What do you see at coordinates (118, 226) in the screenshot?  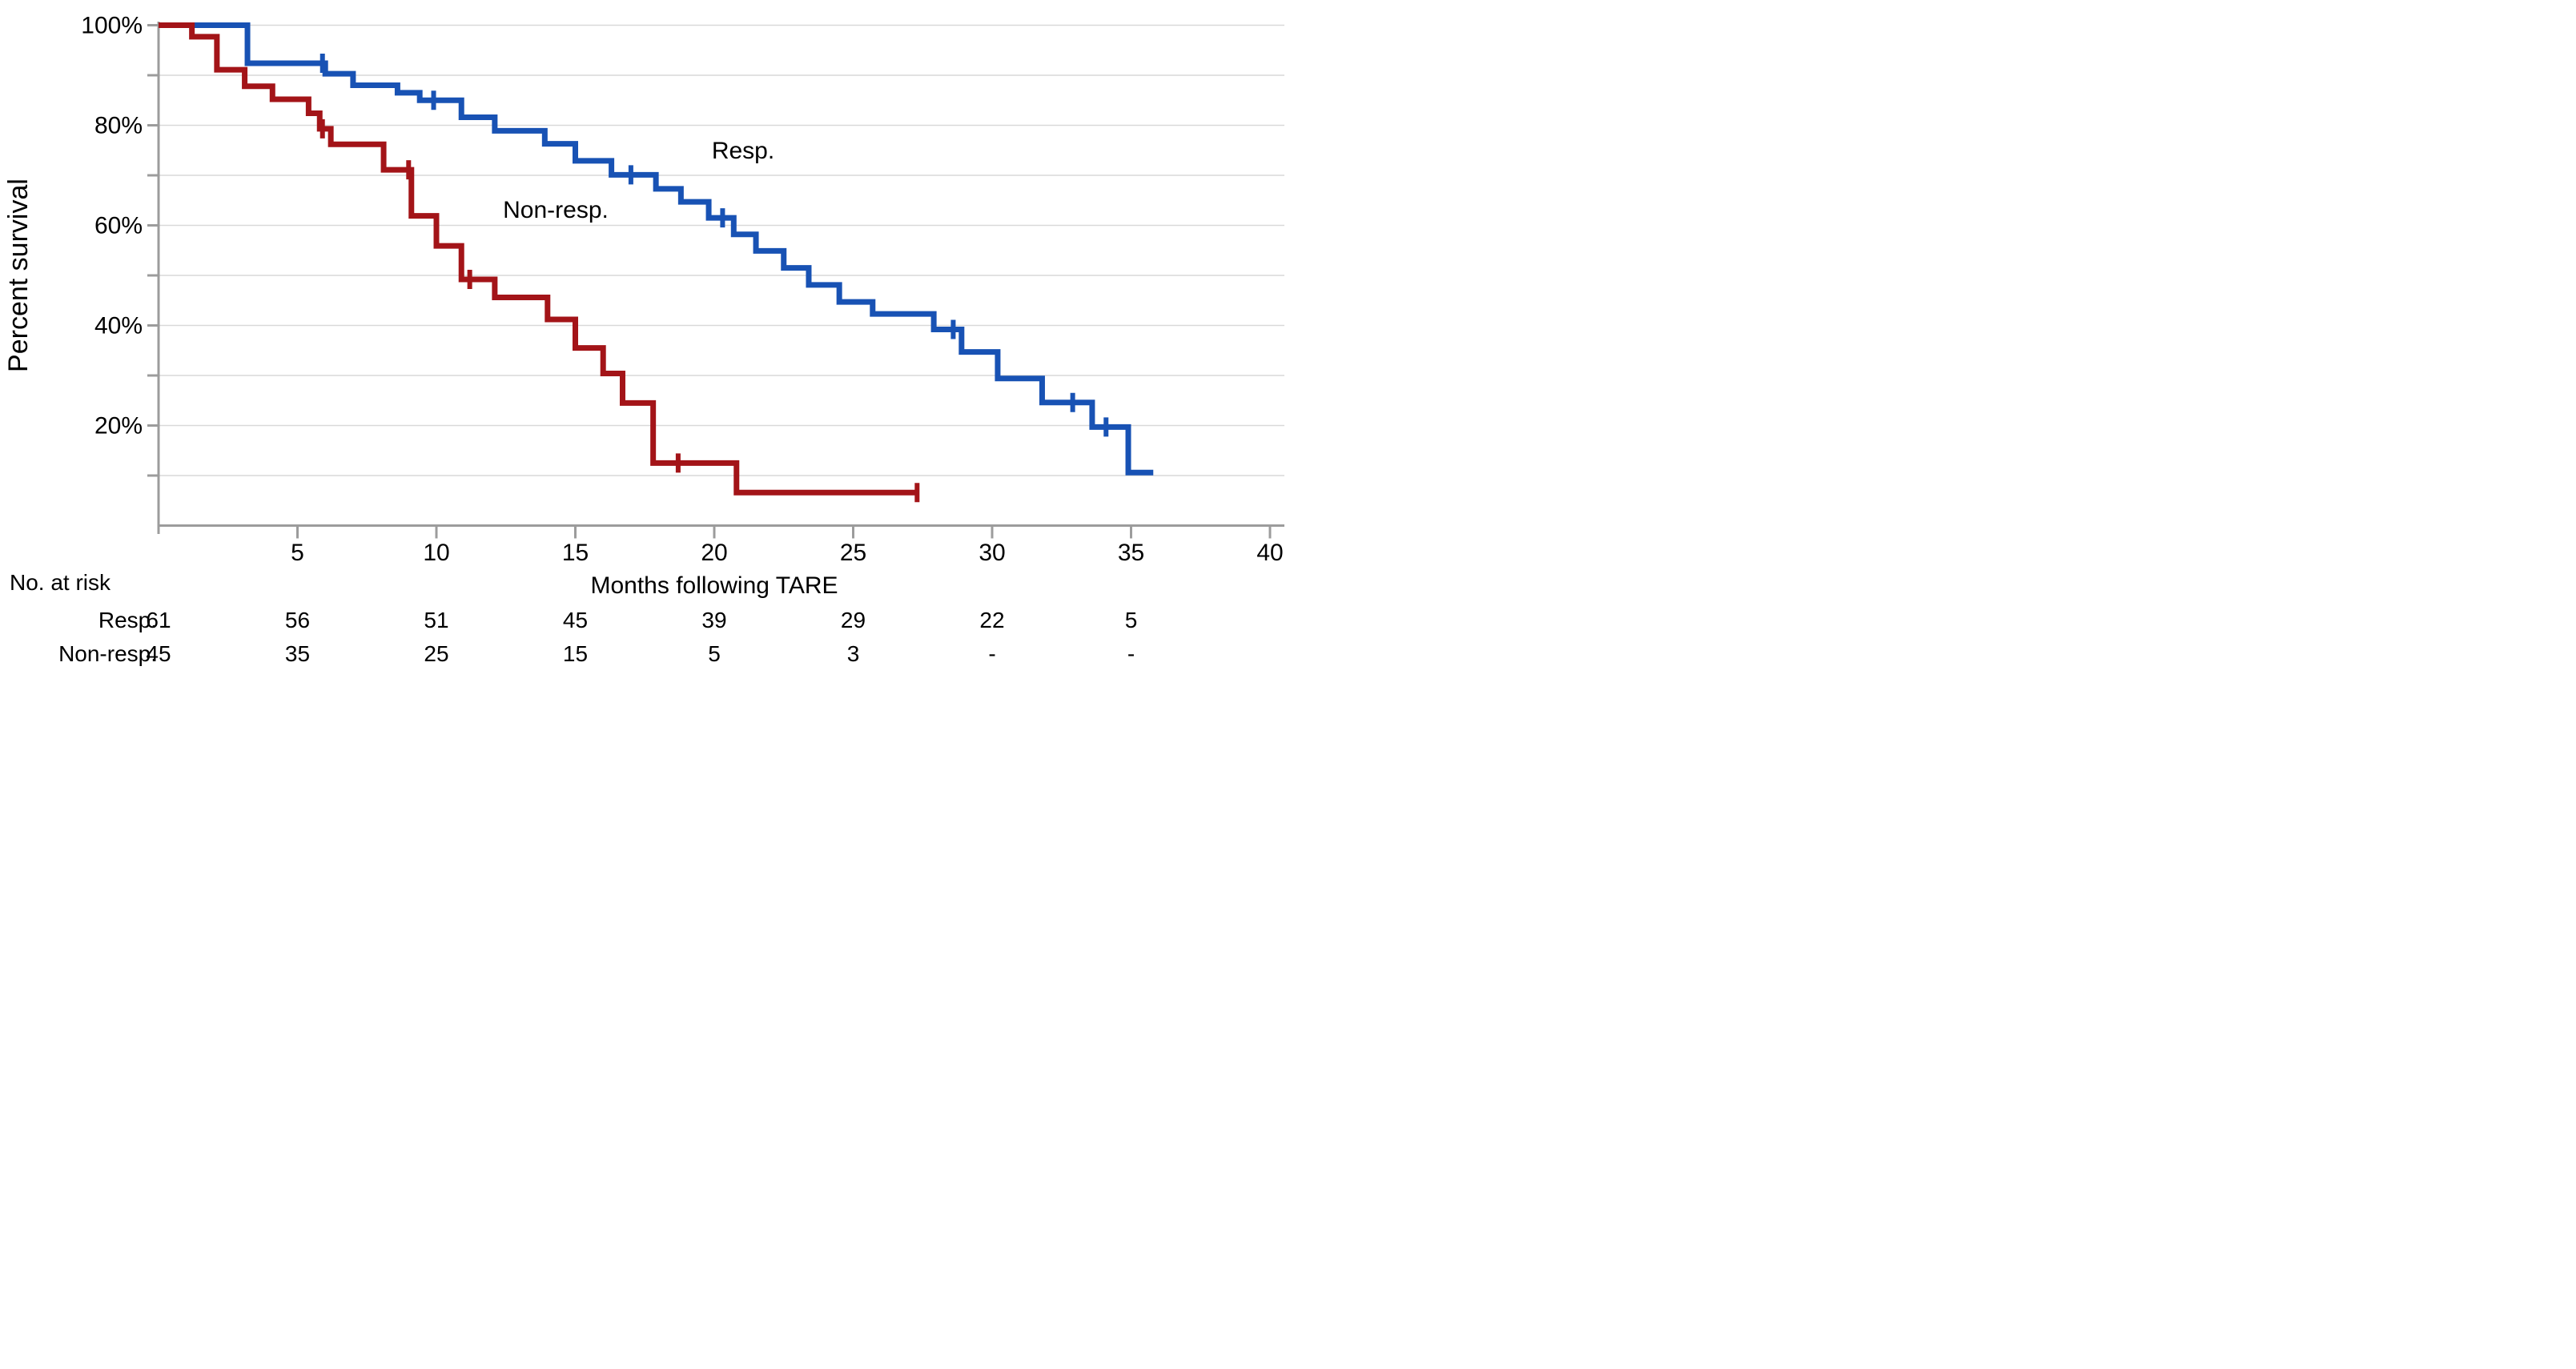 I see `y-tick-label-60: 60%` at bounding box center [118, 226].